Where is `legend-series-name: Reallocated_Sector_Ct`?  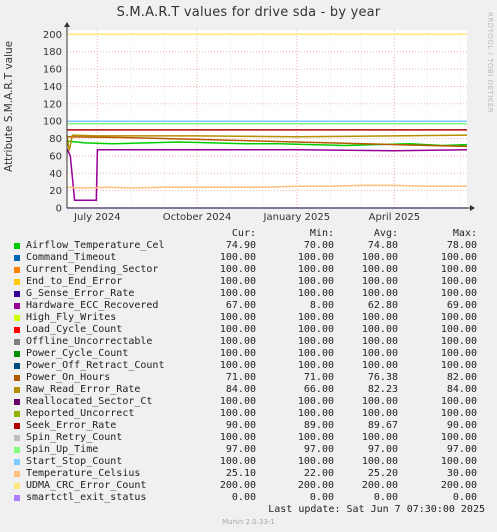 legend-series-name: Reallocated_Sector_Ct is located at coordinates (89, 401).